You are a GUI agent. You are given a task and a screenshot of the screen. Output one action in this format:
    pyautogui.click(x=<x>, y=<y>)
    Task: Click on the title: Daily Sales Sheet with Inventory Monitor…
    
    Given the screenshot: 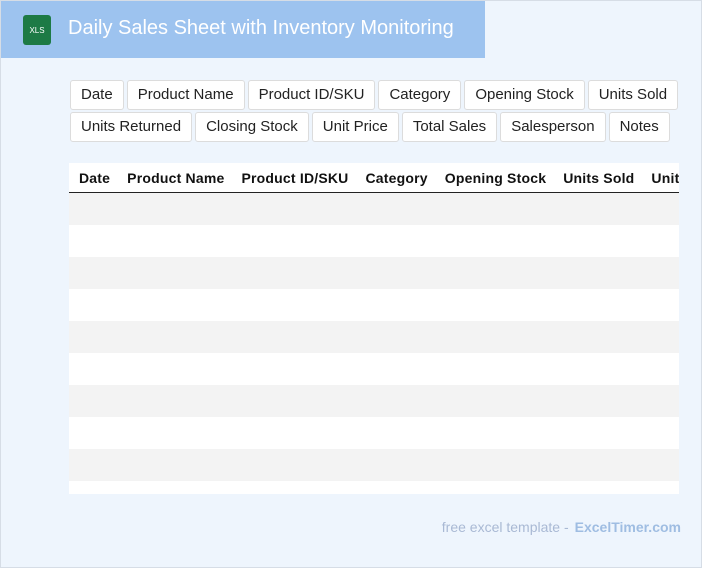 What is the action you would take?
    pyautogui.click(x=261, y=28)
    